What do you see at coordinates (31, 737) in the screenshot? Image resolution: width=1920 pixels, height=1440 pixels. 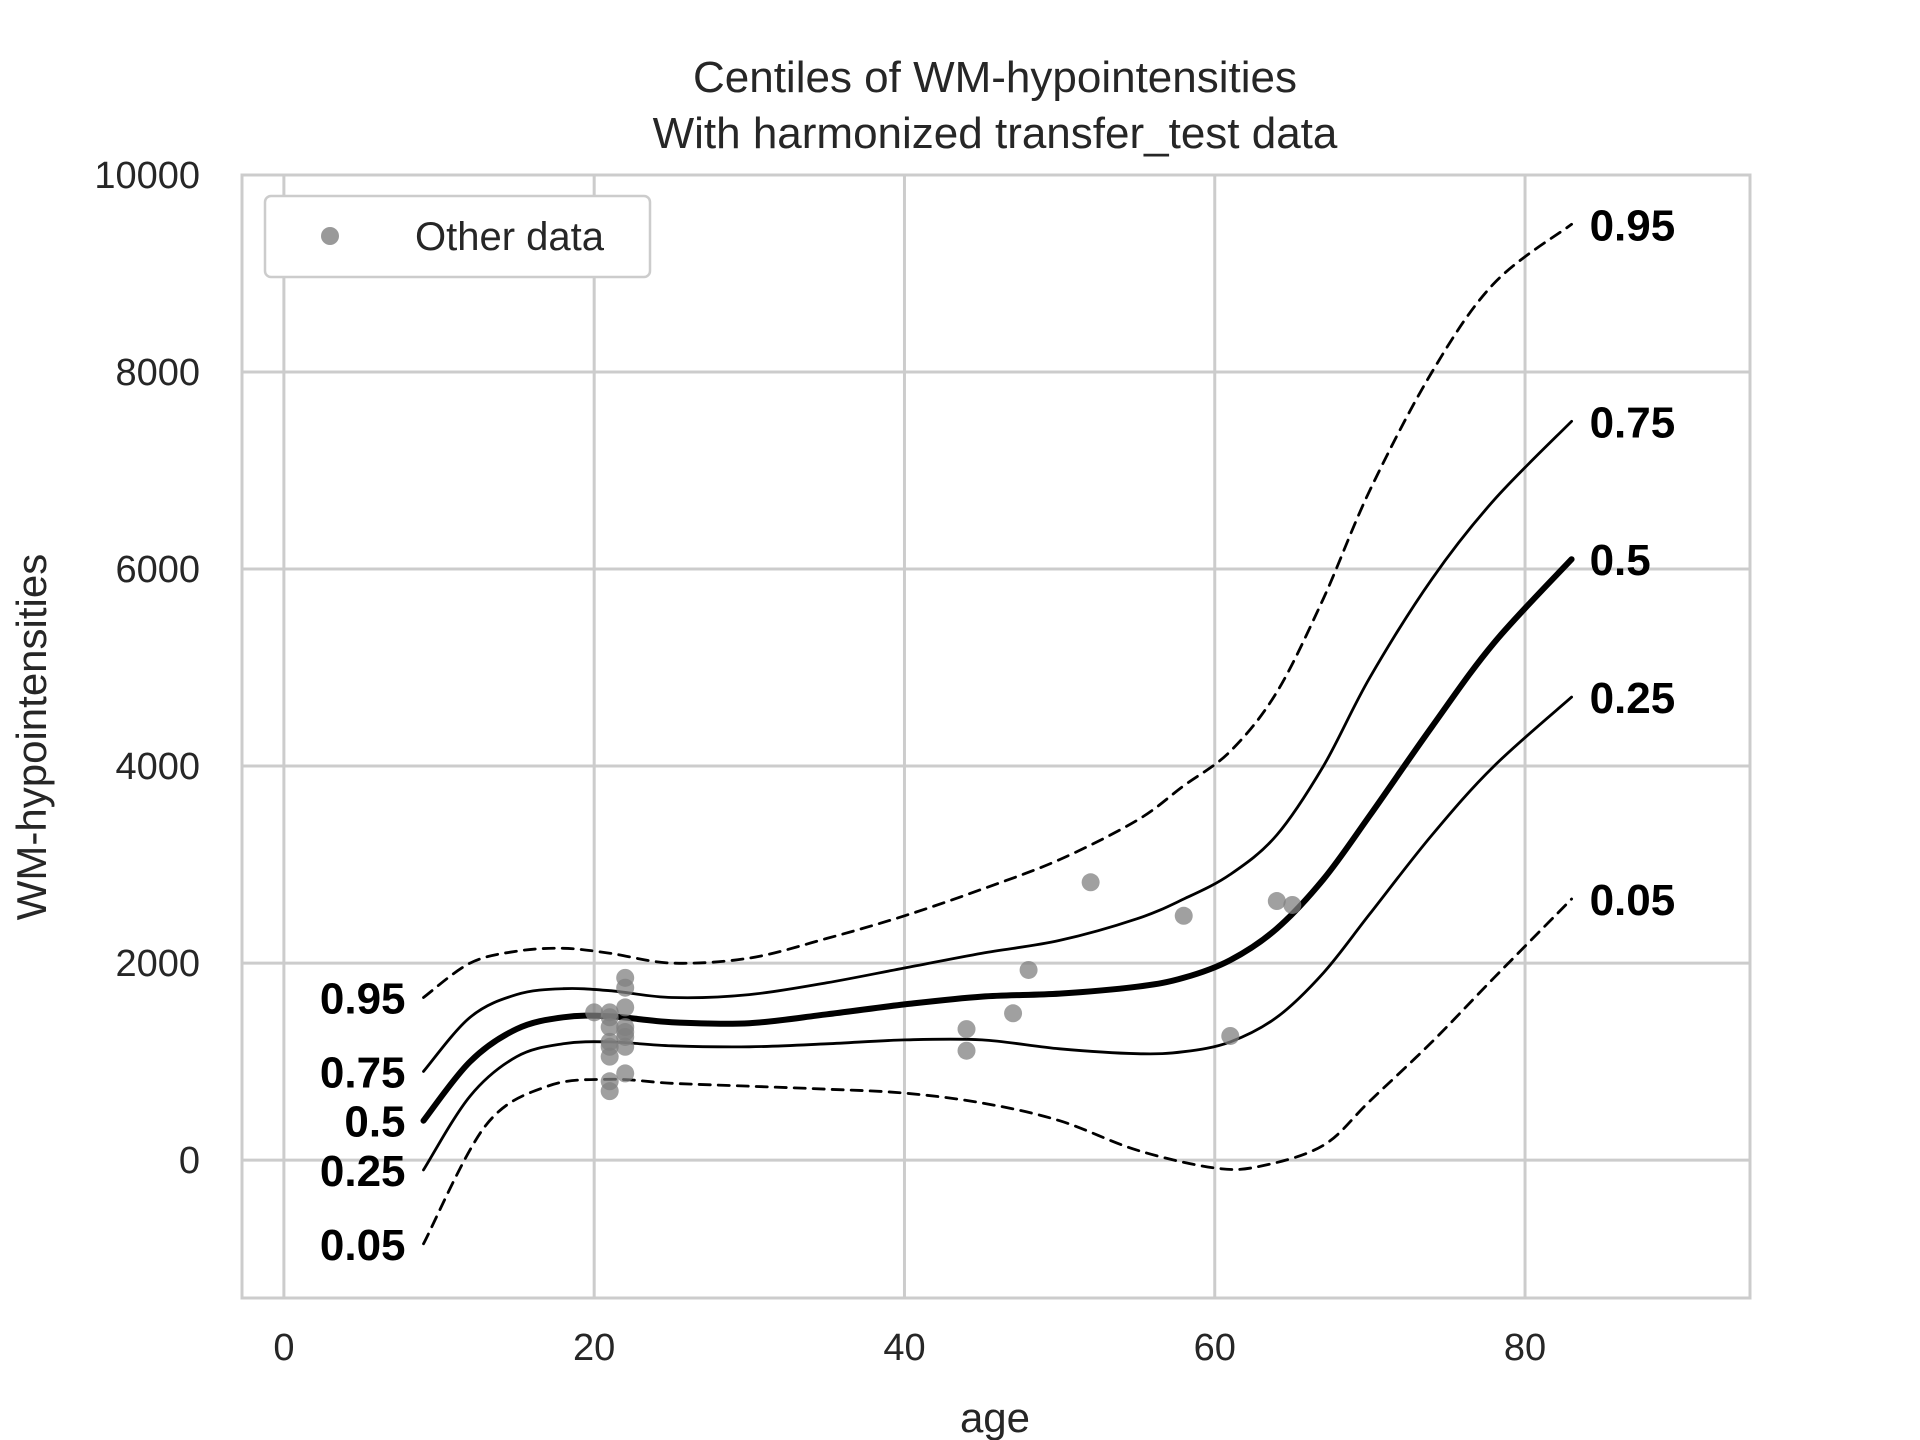 I see `y-axis-label: WM-hypointensities` at bounding box center [31, 737].